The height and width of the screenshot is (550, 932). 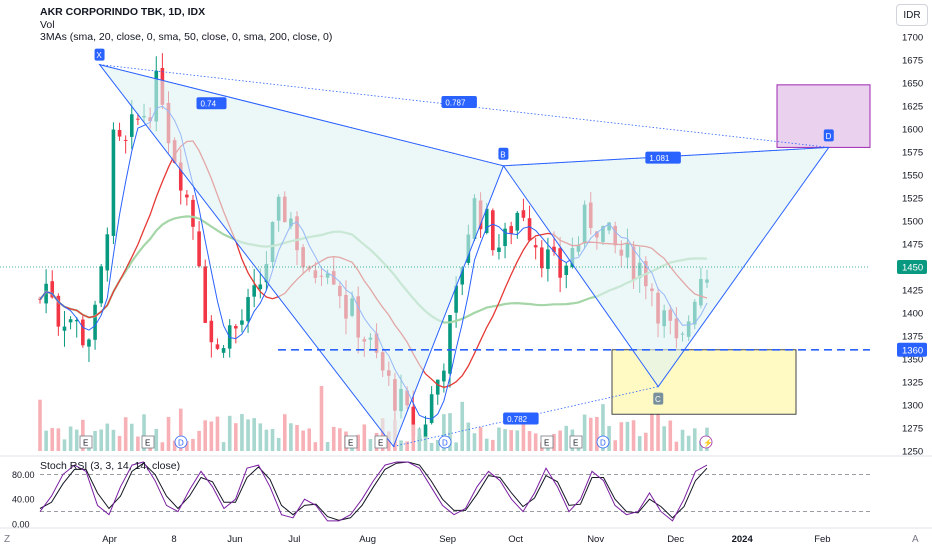 I want to click on stoch-rsi-legend: Stoch RSI (3, 3, 14, 14, close), so click(x=110, y=466).